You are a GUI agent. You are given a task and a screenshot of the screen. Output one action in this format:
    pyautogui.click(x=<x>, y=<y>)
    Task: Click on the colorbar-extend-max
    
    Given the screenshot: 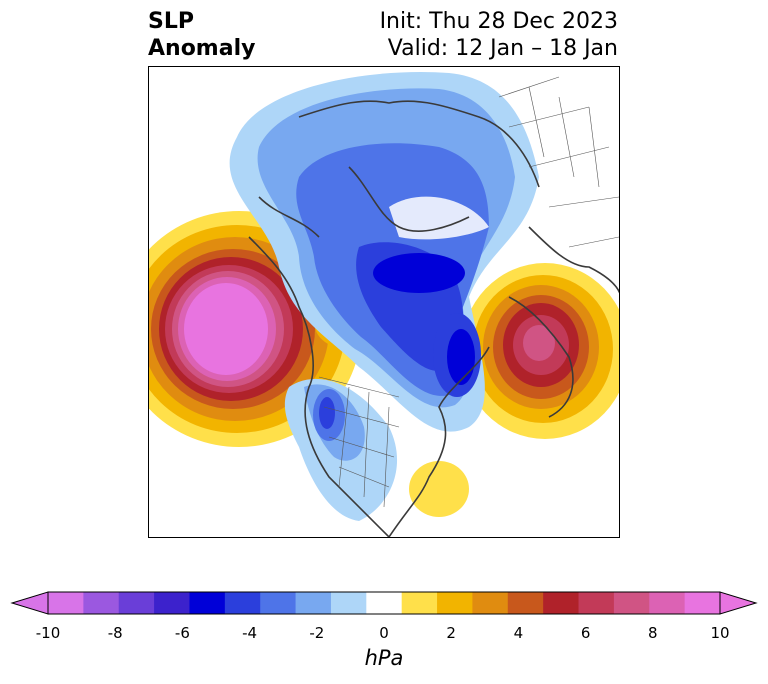 What is the action you would take?
    pyautogui.click(x=738, y=603)
    